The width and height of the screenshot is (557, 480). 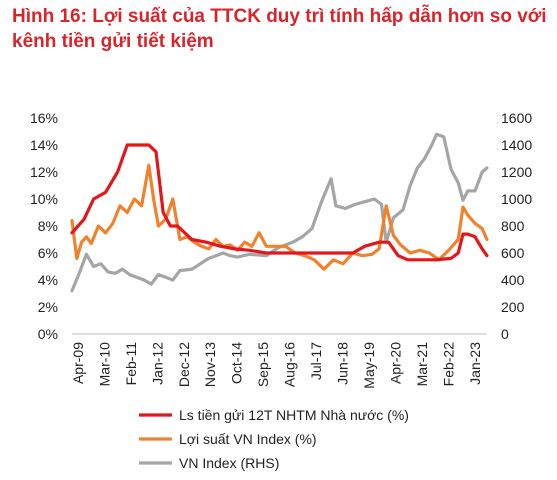 I want to click on y-left-tick-label: 12%, so click(x=44, y=172).